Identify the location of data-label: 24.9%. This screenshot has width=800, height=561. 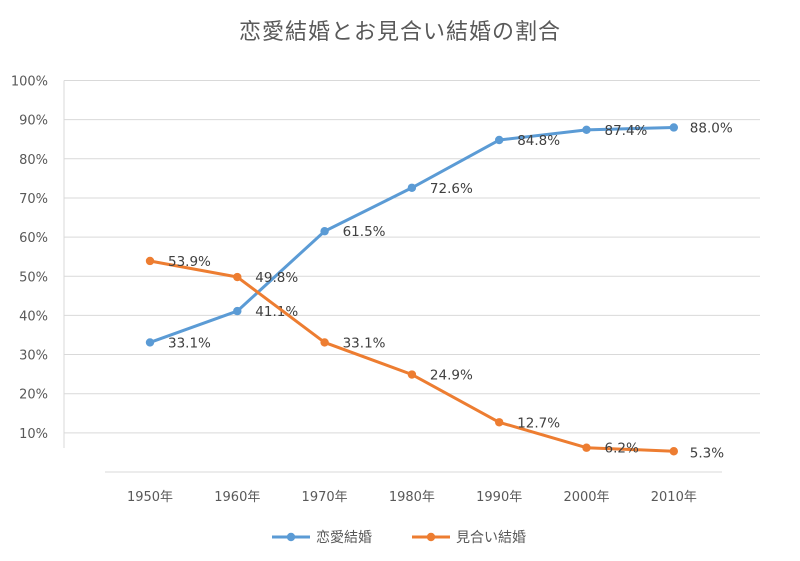
(451, 376).